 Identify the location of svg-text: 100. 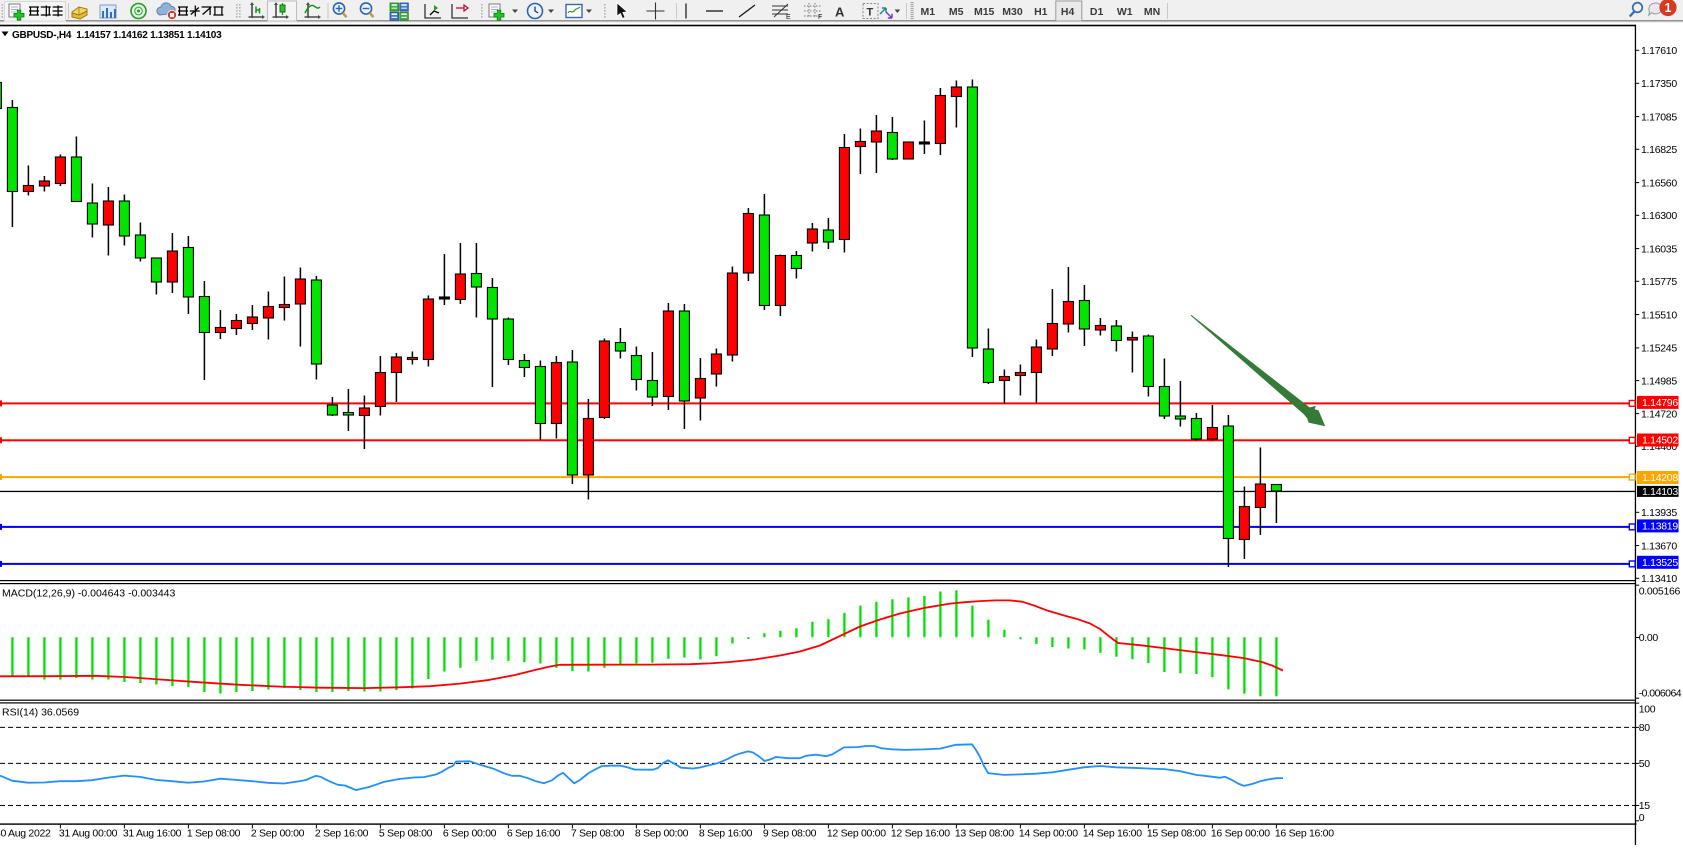
(1647, 709).